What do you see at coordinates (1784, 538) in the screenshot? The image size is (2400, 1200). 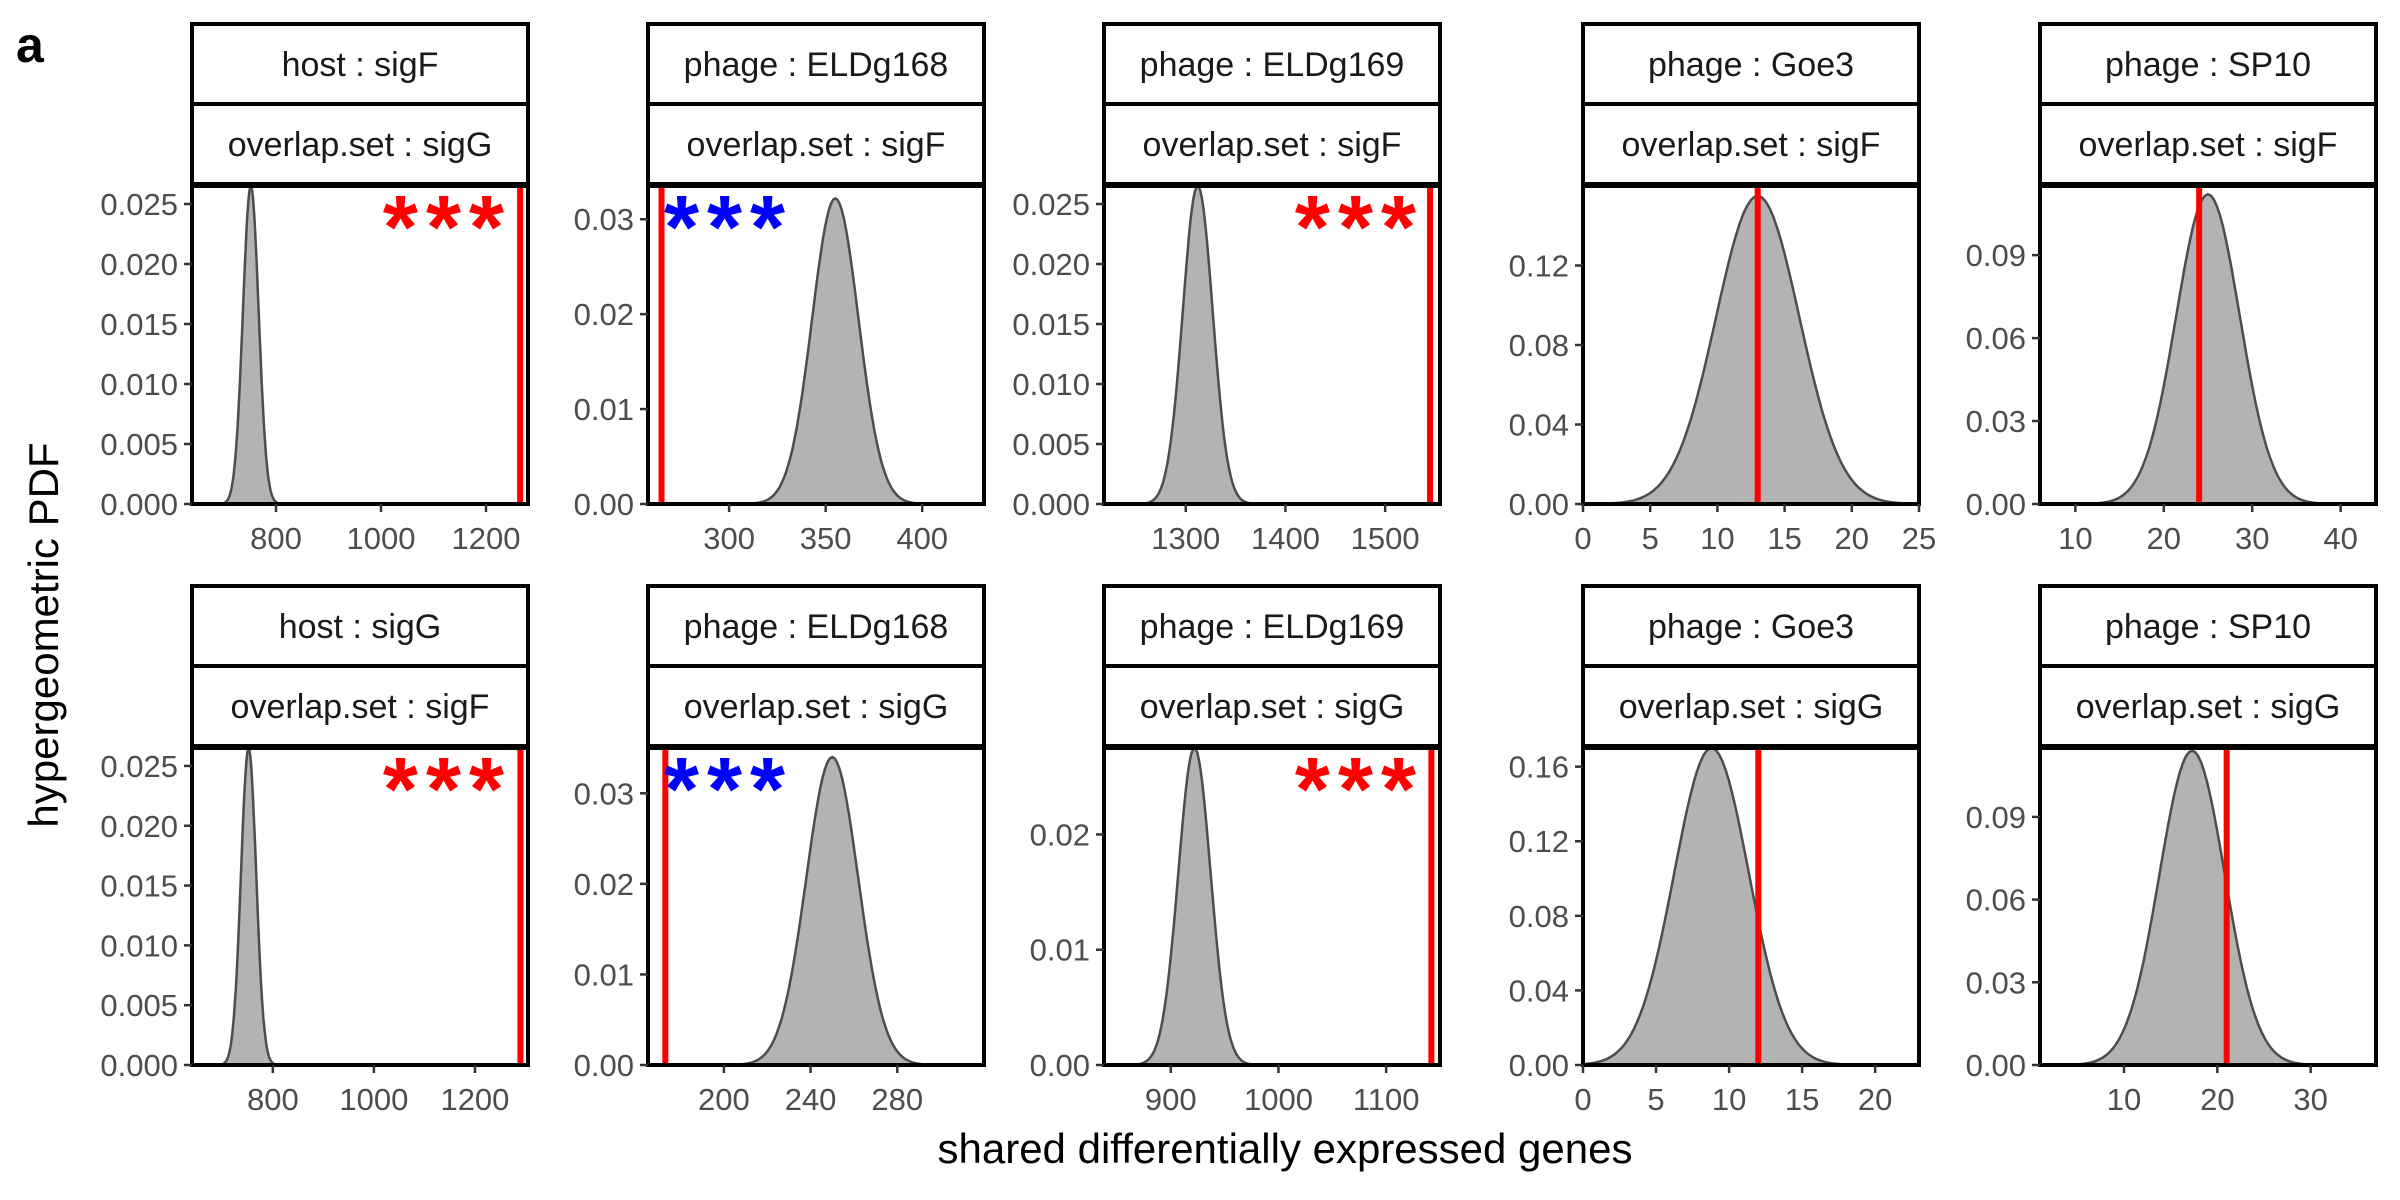 I see `x-tick-label: 15` at bounding box center [1784, 538].